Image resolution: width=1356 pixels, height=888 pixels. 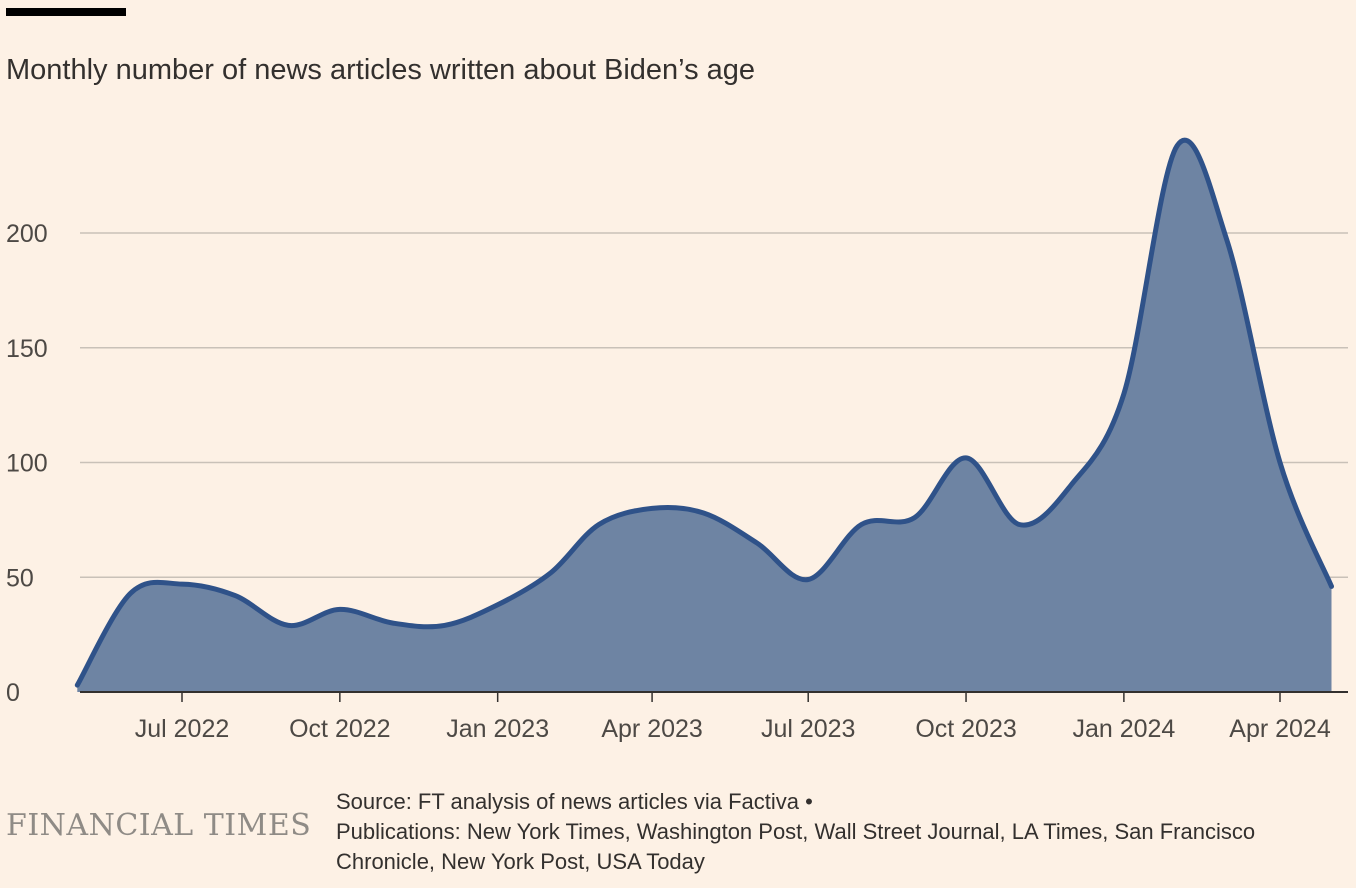 What do you see at coordinates (182, 729) in the screenshot?
I see `x-tick-label-0: Jul 2022` at bounding box center [182, 729].